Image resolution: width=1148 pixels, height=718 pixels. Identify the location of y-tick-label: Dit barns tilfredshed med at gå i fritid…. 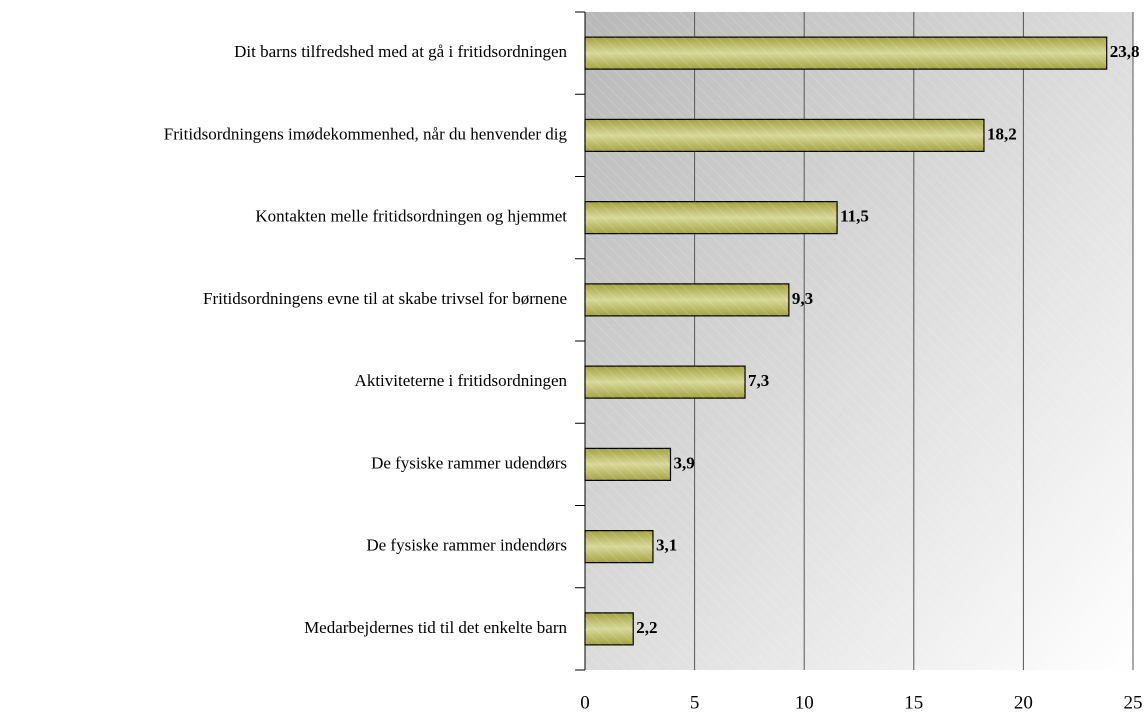
(400, 51).